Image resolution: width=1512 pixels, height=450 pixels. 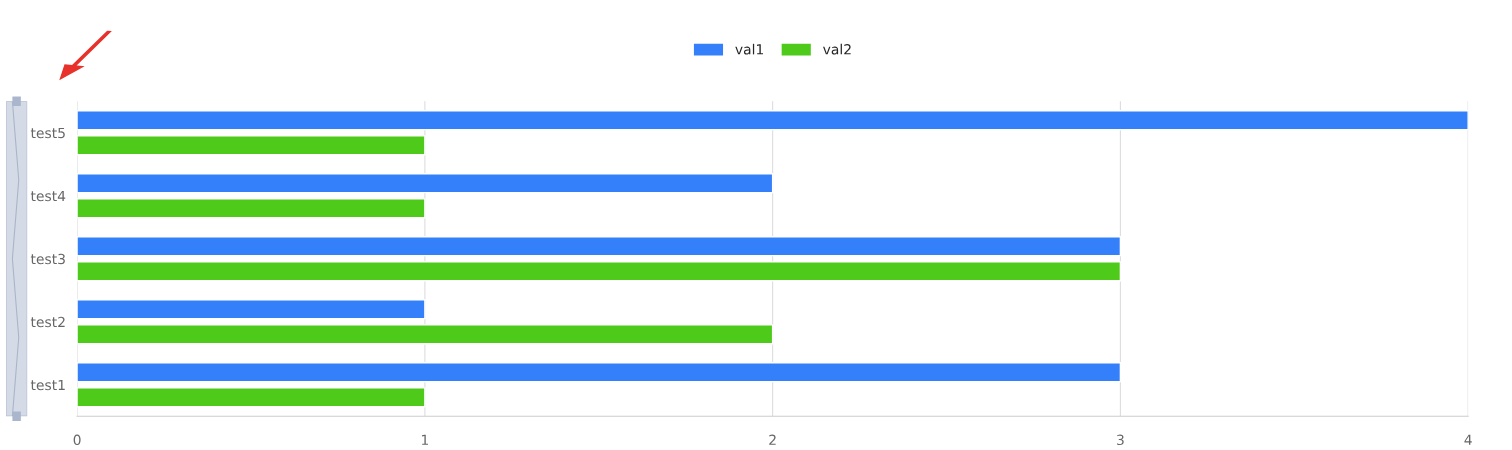 What do you see at coordinates (47, 385) in the screenshot?
I see `y-tick-label: test1` at bounding box center [47, 385].